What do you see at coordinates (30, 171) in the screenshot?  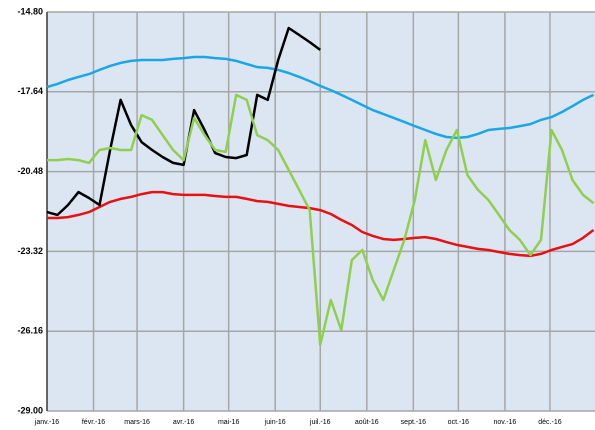 I see `y-tick-label: -20.48` at bounding box center [30, 171].